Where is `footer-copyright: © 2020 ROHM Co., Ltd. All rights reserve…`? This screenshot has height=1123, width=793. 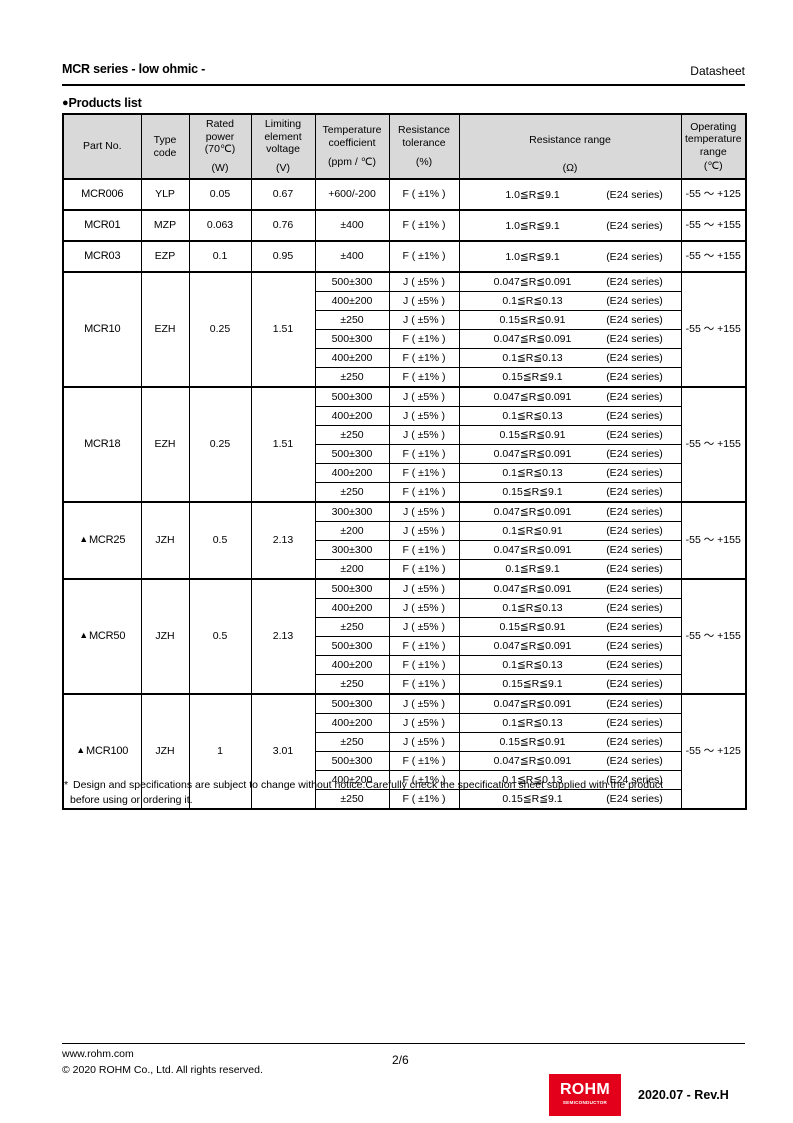
footer-copyright: © 2020 ROHM Co., Ltd. All rights reserve… is located at coordinates (162, 1069).